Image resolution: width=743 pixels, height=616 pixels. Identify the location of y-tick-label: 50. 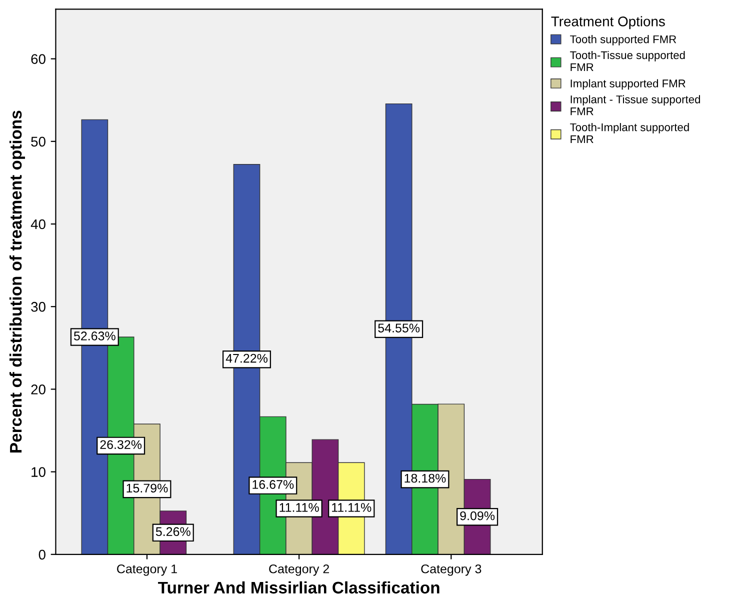
(38, 141).